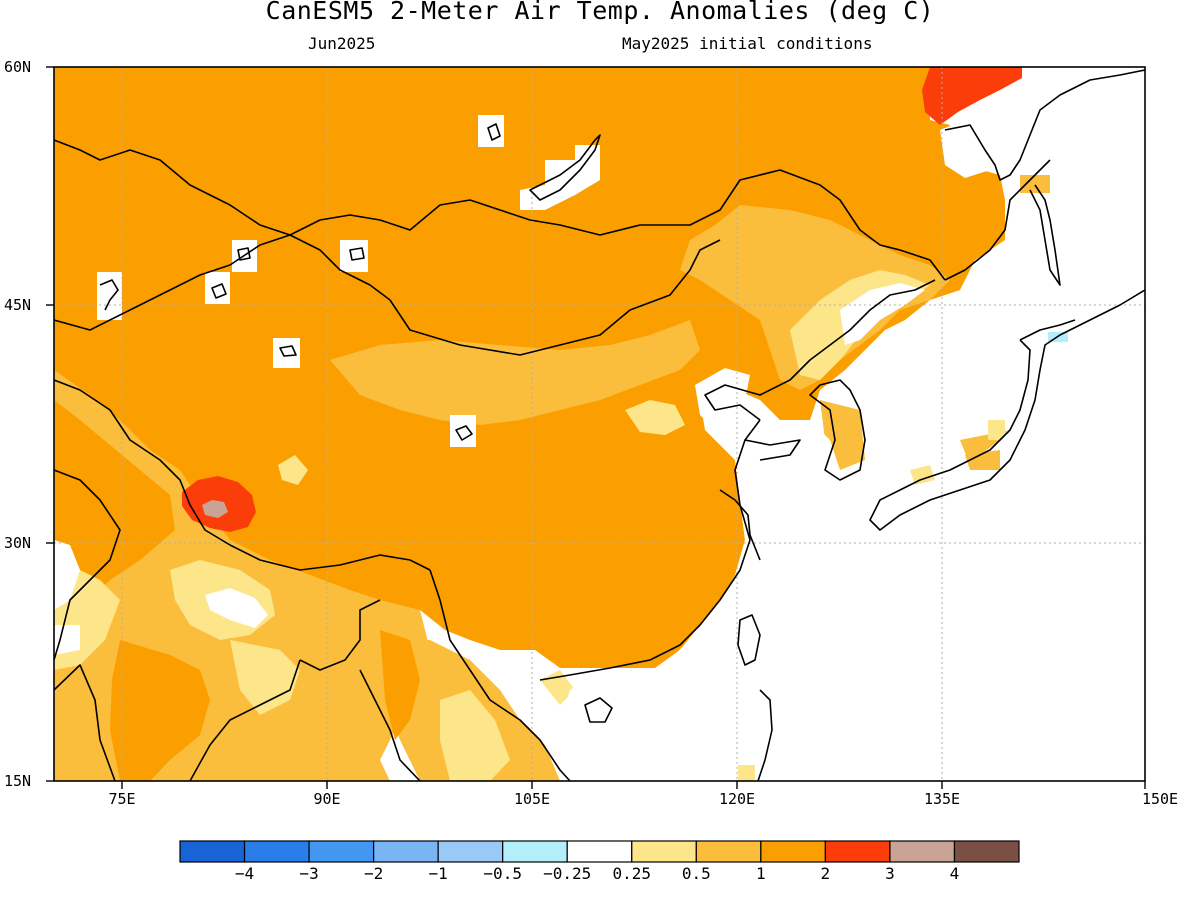  I want to click on lat-label-45n: 45N, so click(18, 305).